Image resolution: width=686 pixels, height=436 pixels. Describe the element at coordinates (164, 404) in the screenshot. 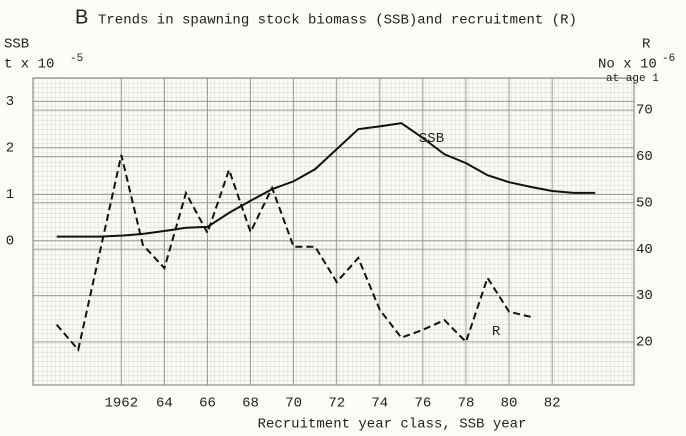

I see `x-tick-label: 64` at that location.